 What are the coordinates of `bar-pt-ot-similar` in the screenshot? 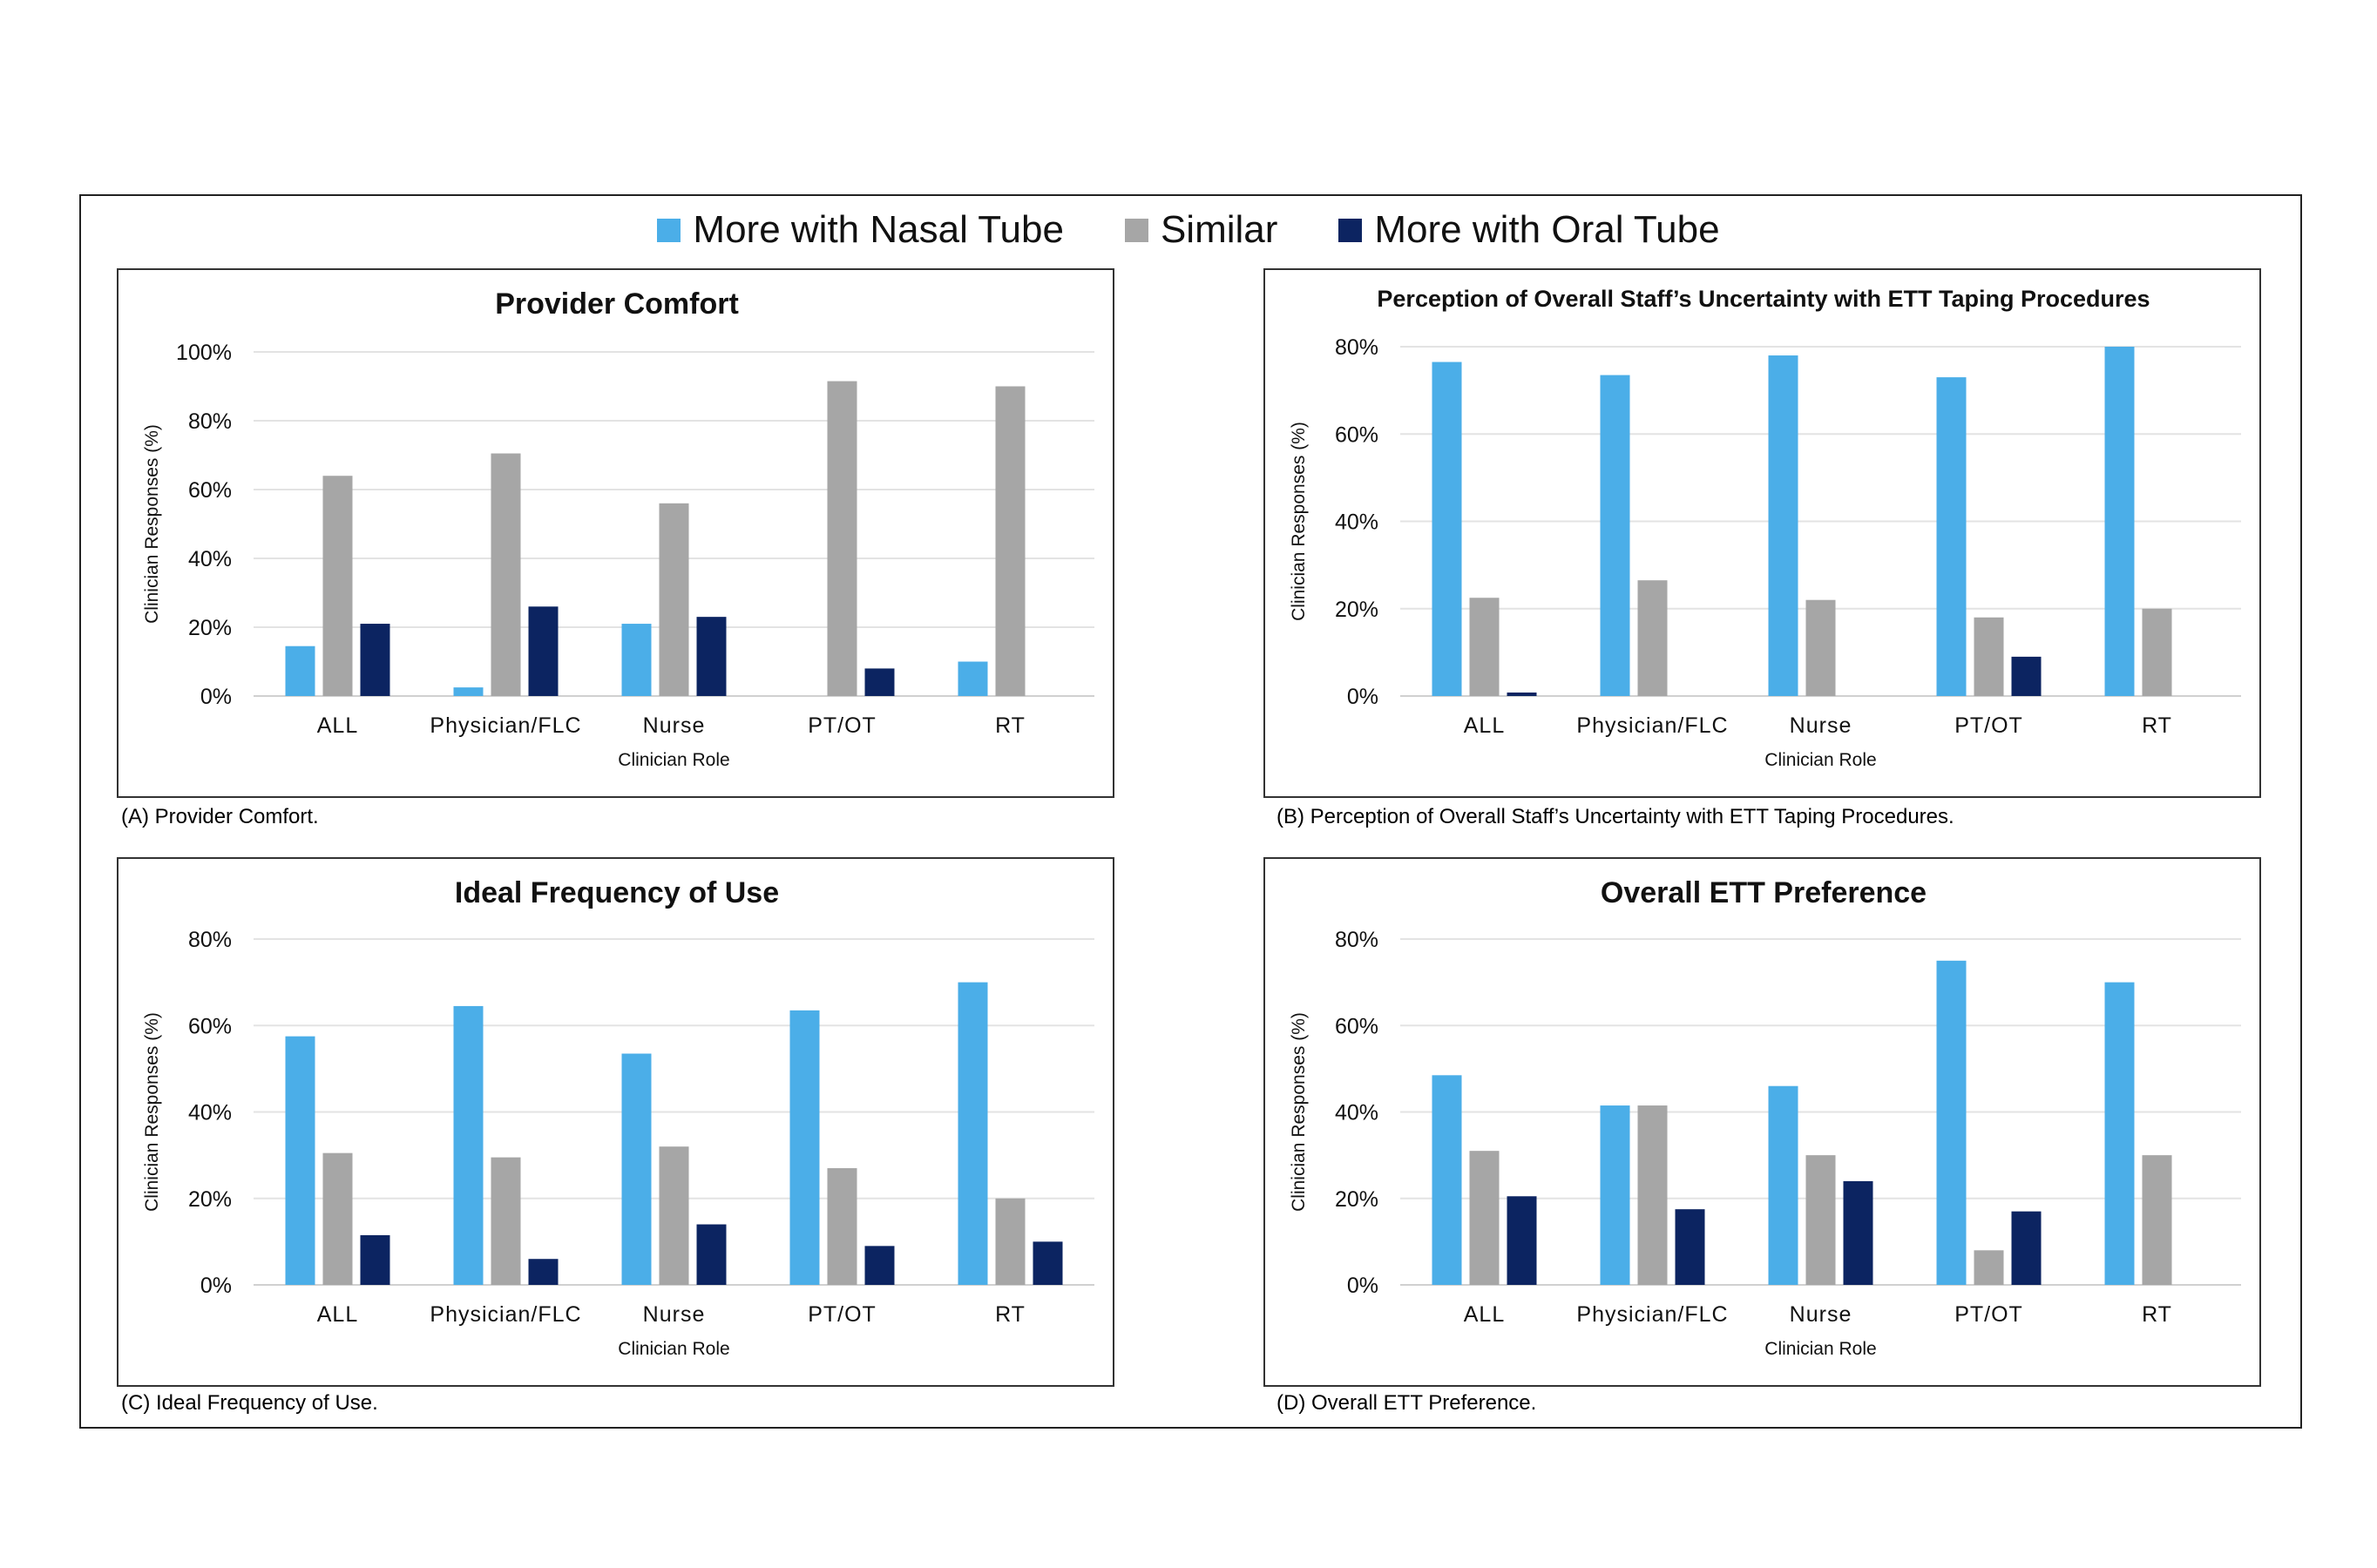 It's located at (1989, 1267).